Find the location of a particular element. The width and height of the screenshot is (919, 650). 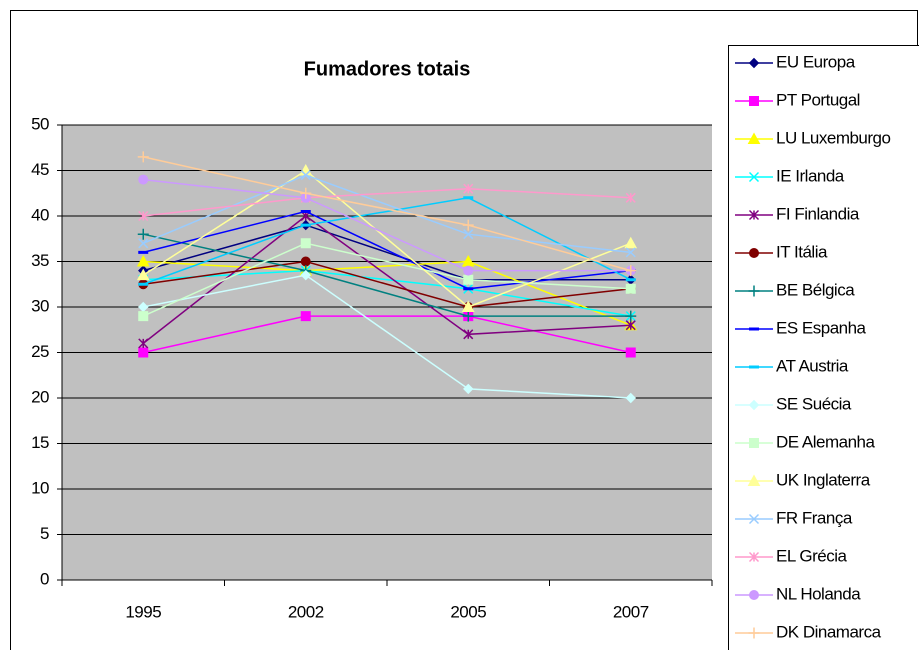

legend-label: IT Itália is located at coordinates (802, 251).